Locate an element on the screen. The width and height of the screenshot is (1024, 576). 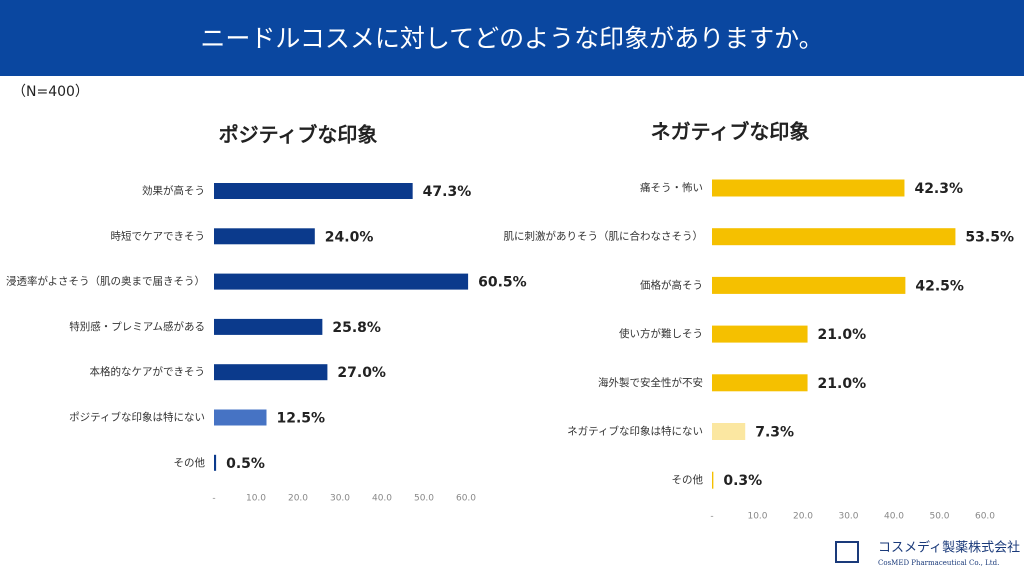
header-bar is located at coordinates (512, 38).